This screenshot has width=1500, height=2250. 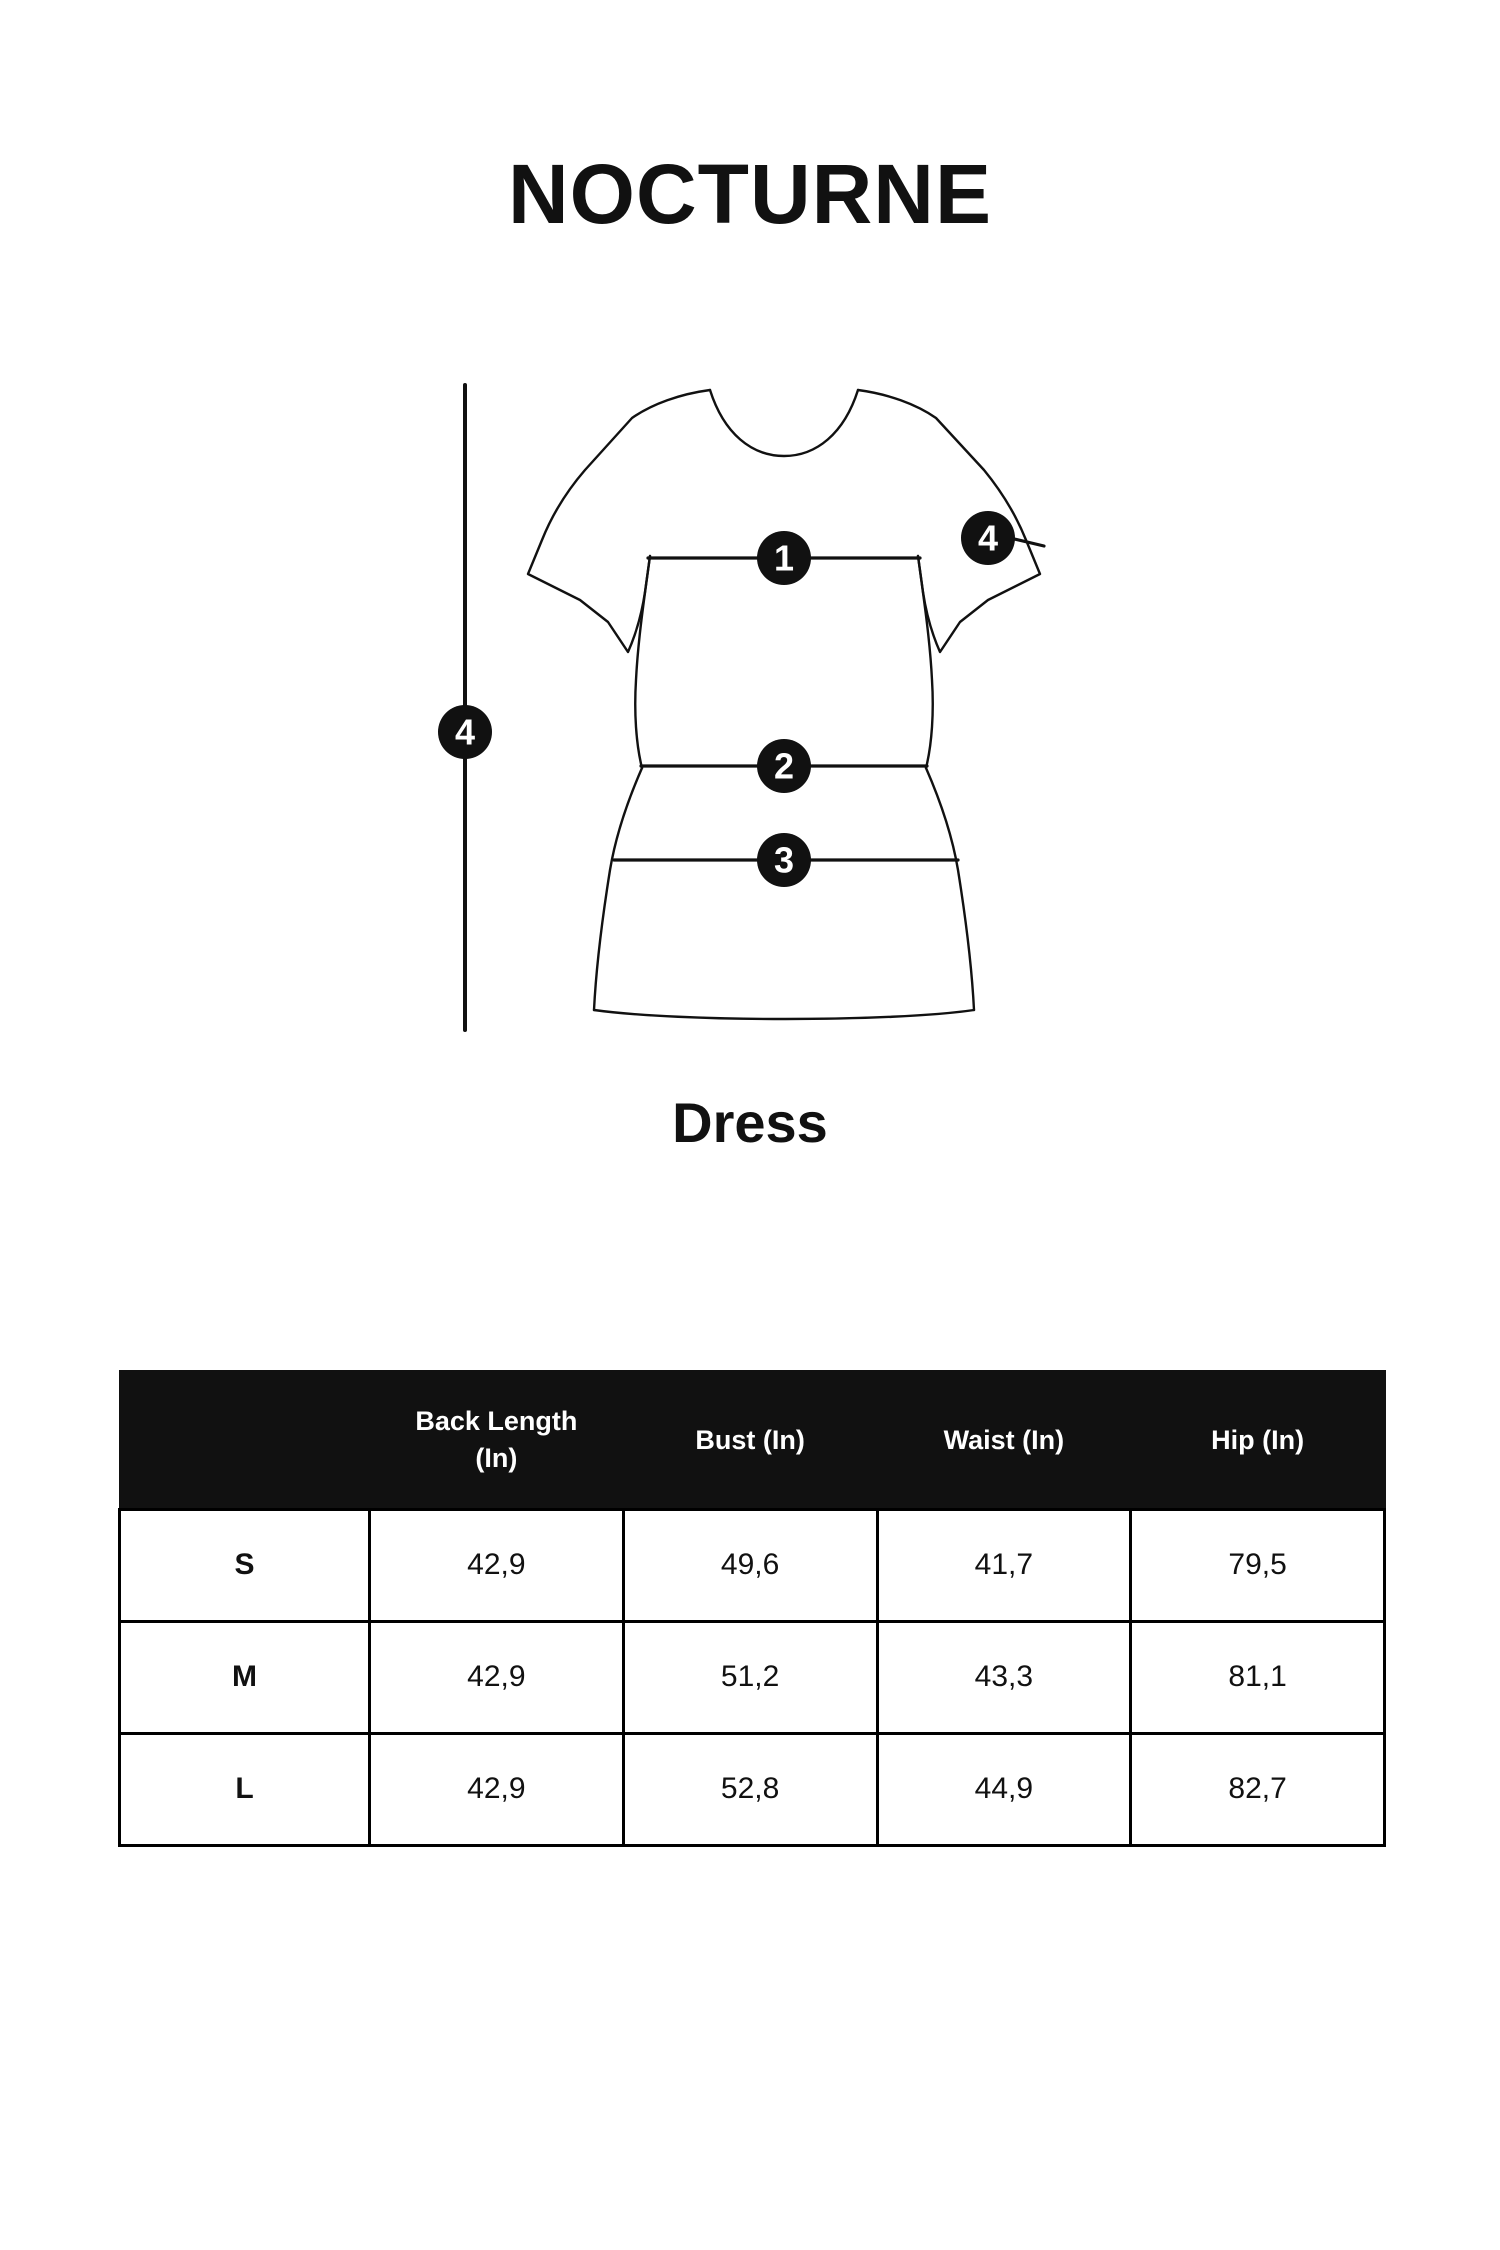 I want to click on marker-badge-4-back-length: 4, so click(x=465, y=732).